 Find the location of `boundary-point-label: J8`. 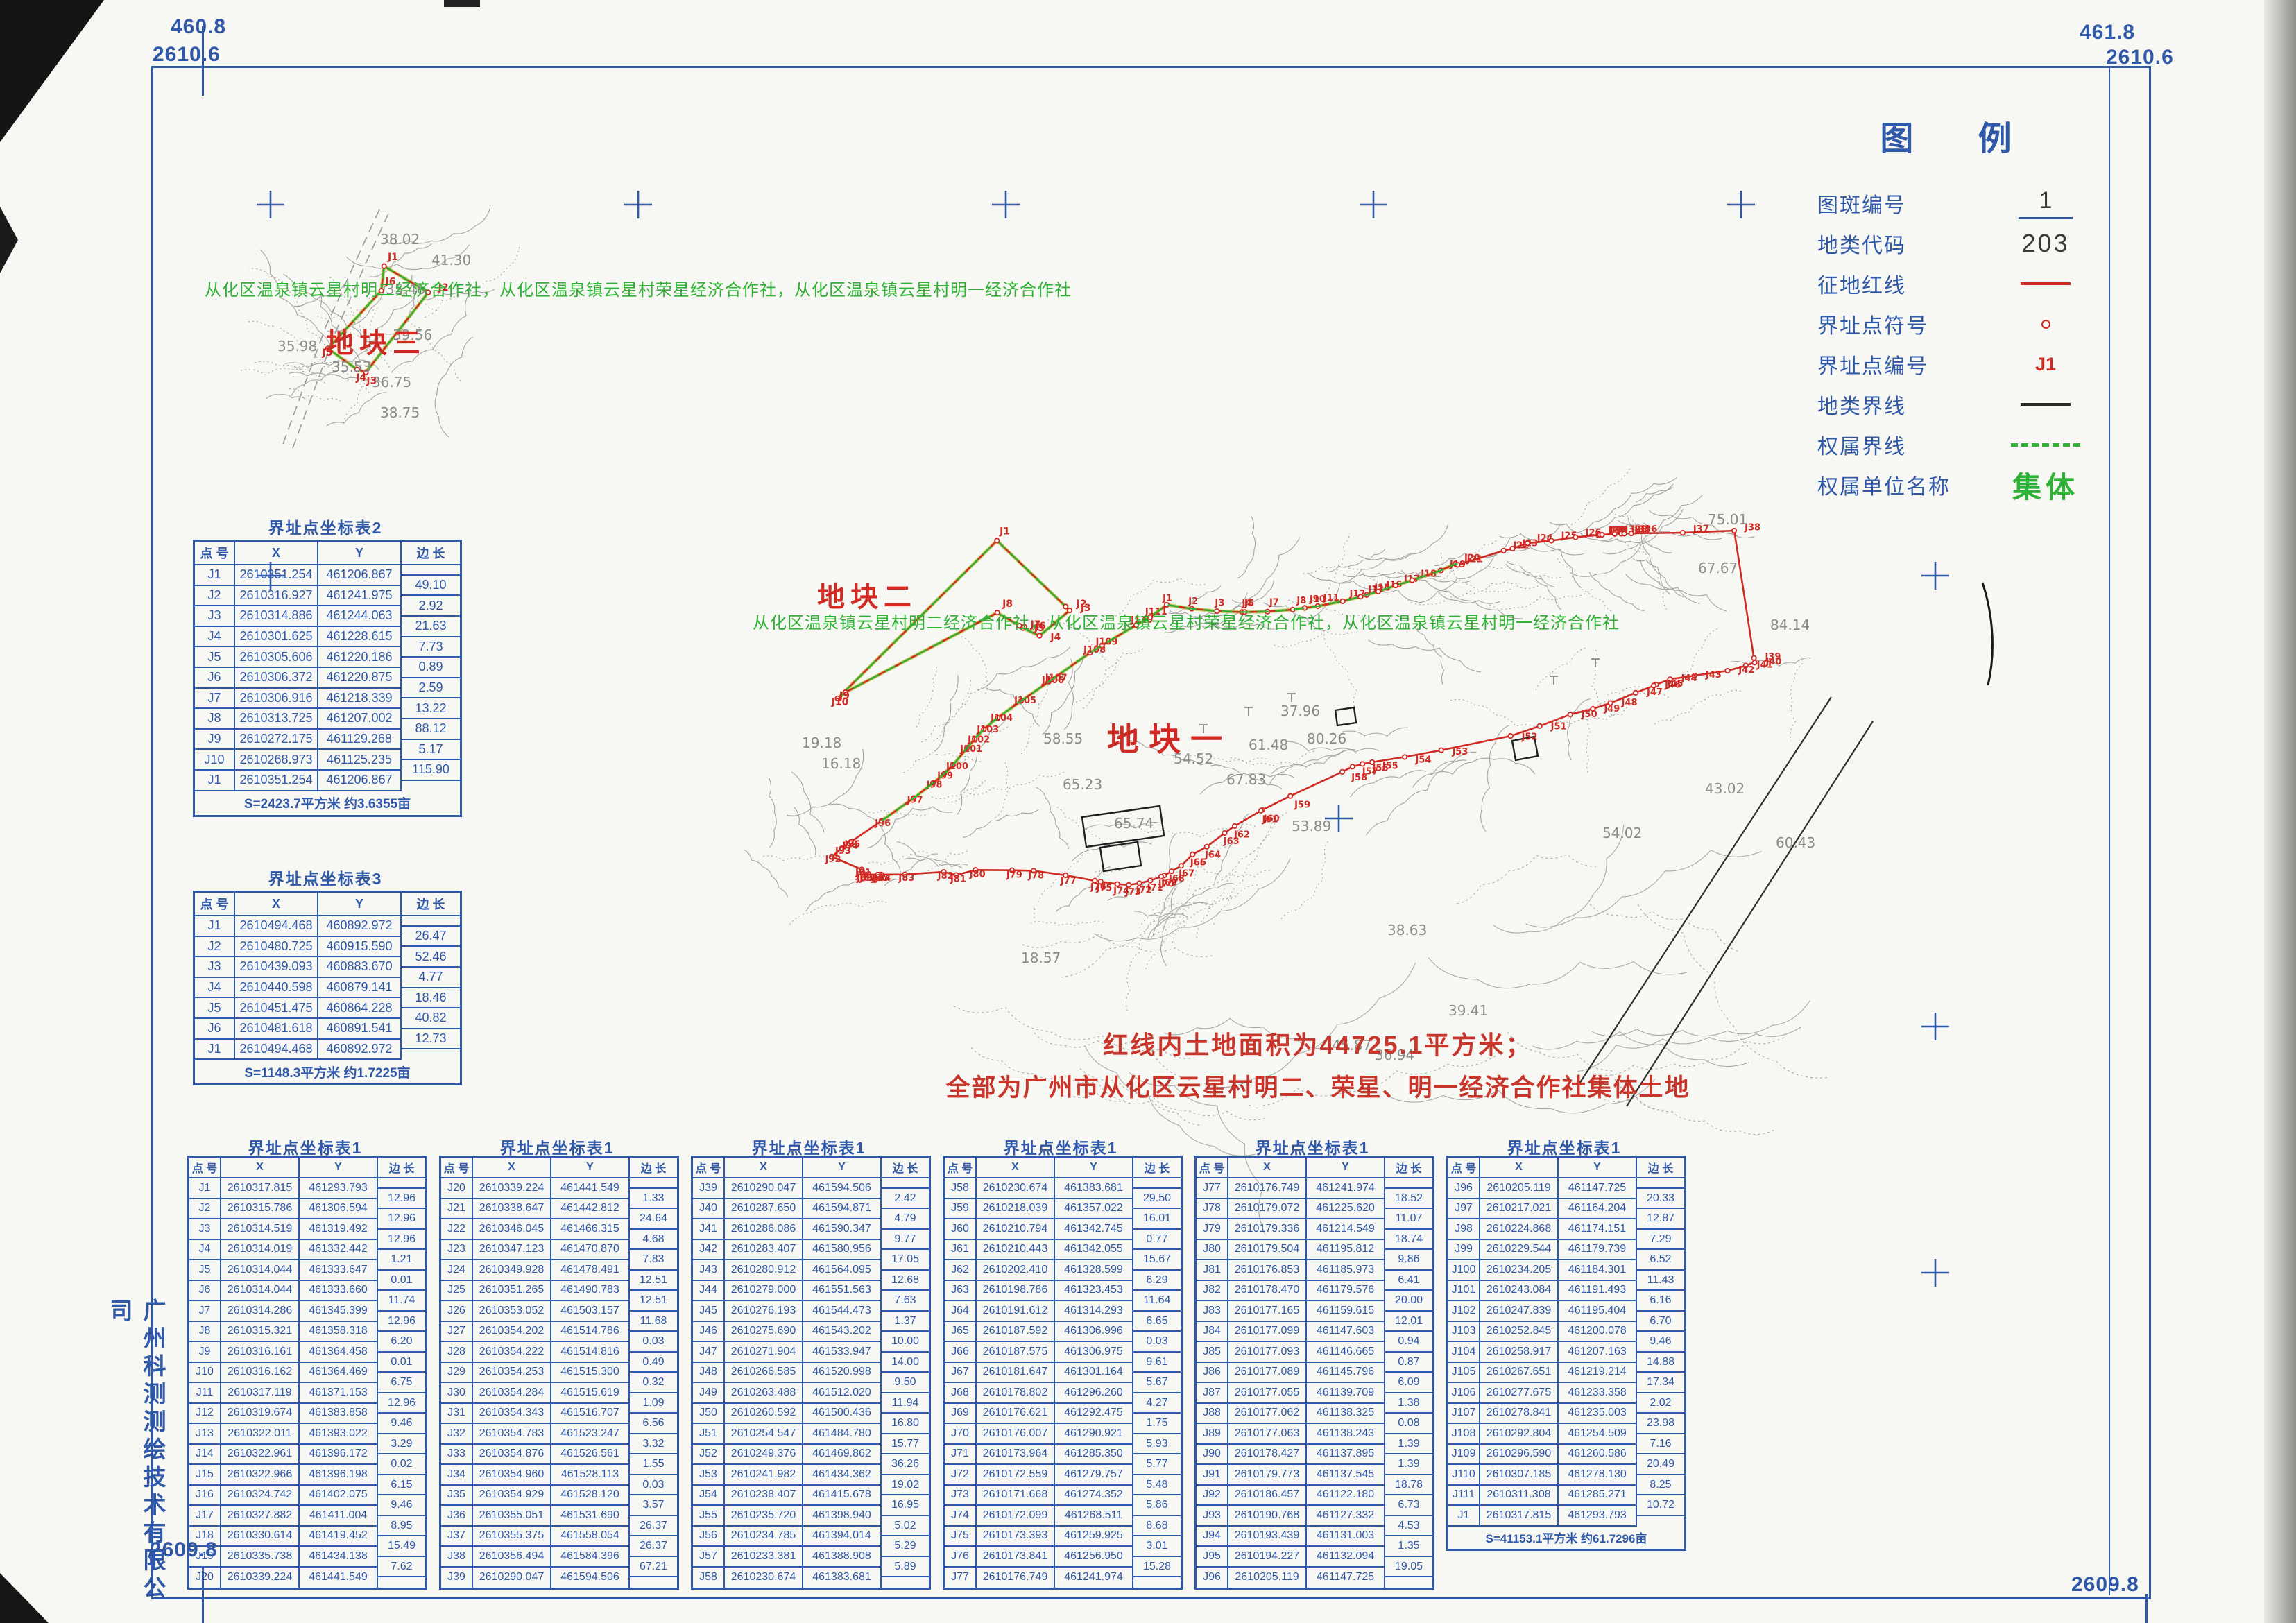

boundary-point-label: J8 is located at coordinates (1007, 604).